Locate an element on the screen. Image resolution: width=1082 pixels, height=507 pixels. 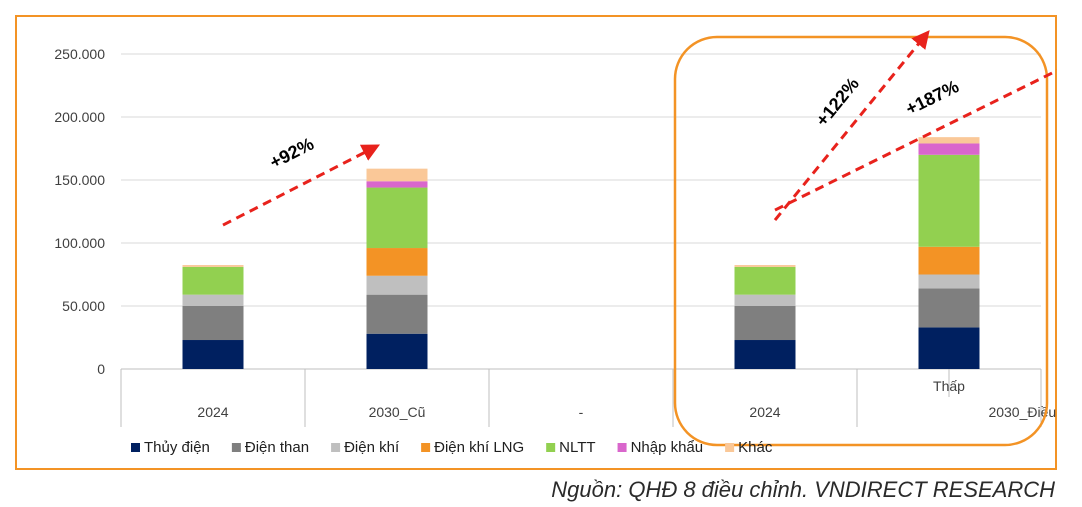
x-category-label: 2030_Điều chỉnh is located at coordinates (1022, 412).